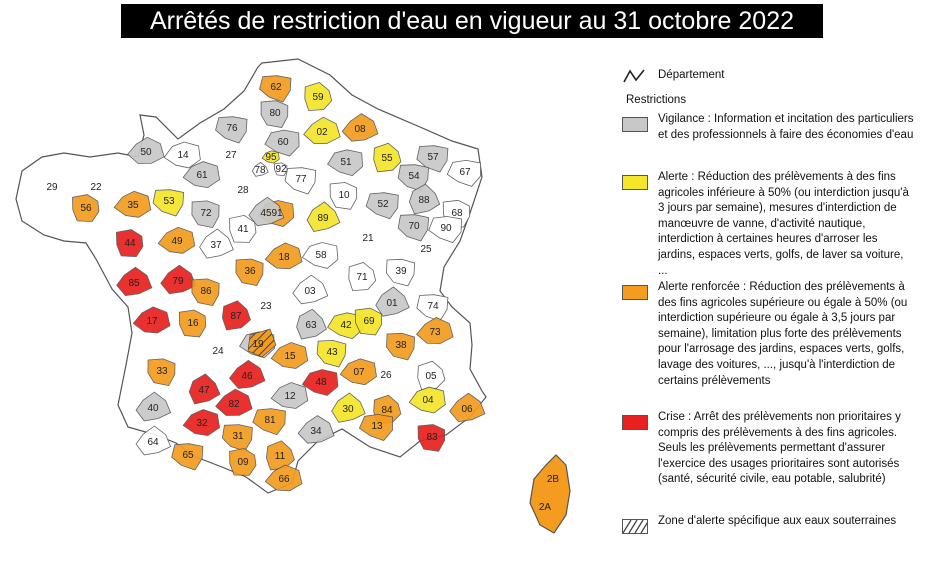 The height and width of the screenshot is (573, 937). I want to click on department-label-37: 37, so click(216, 245).